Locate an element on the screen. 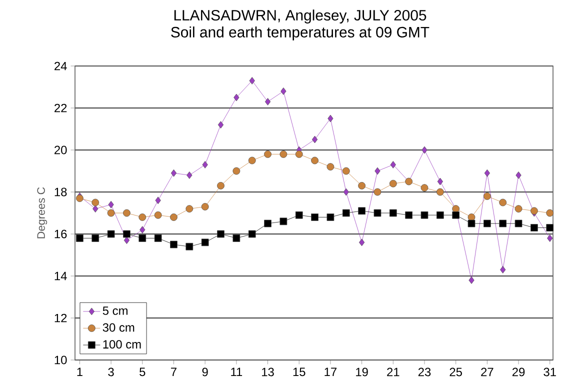  x-tick-label: 17 is located at coordinates (330, 372).